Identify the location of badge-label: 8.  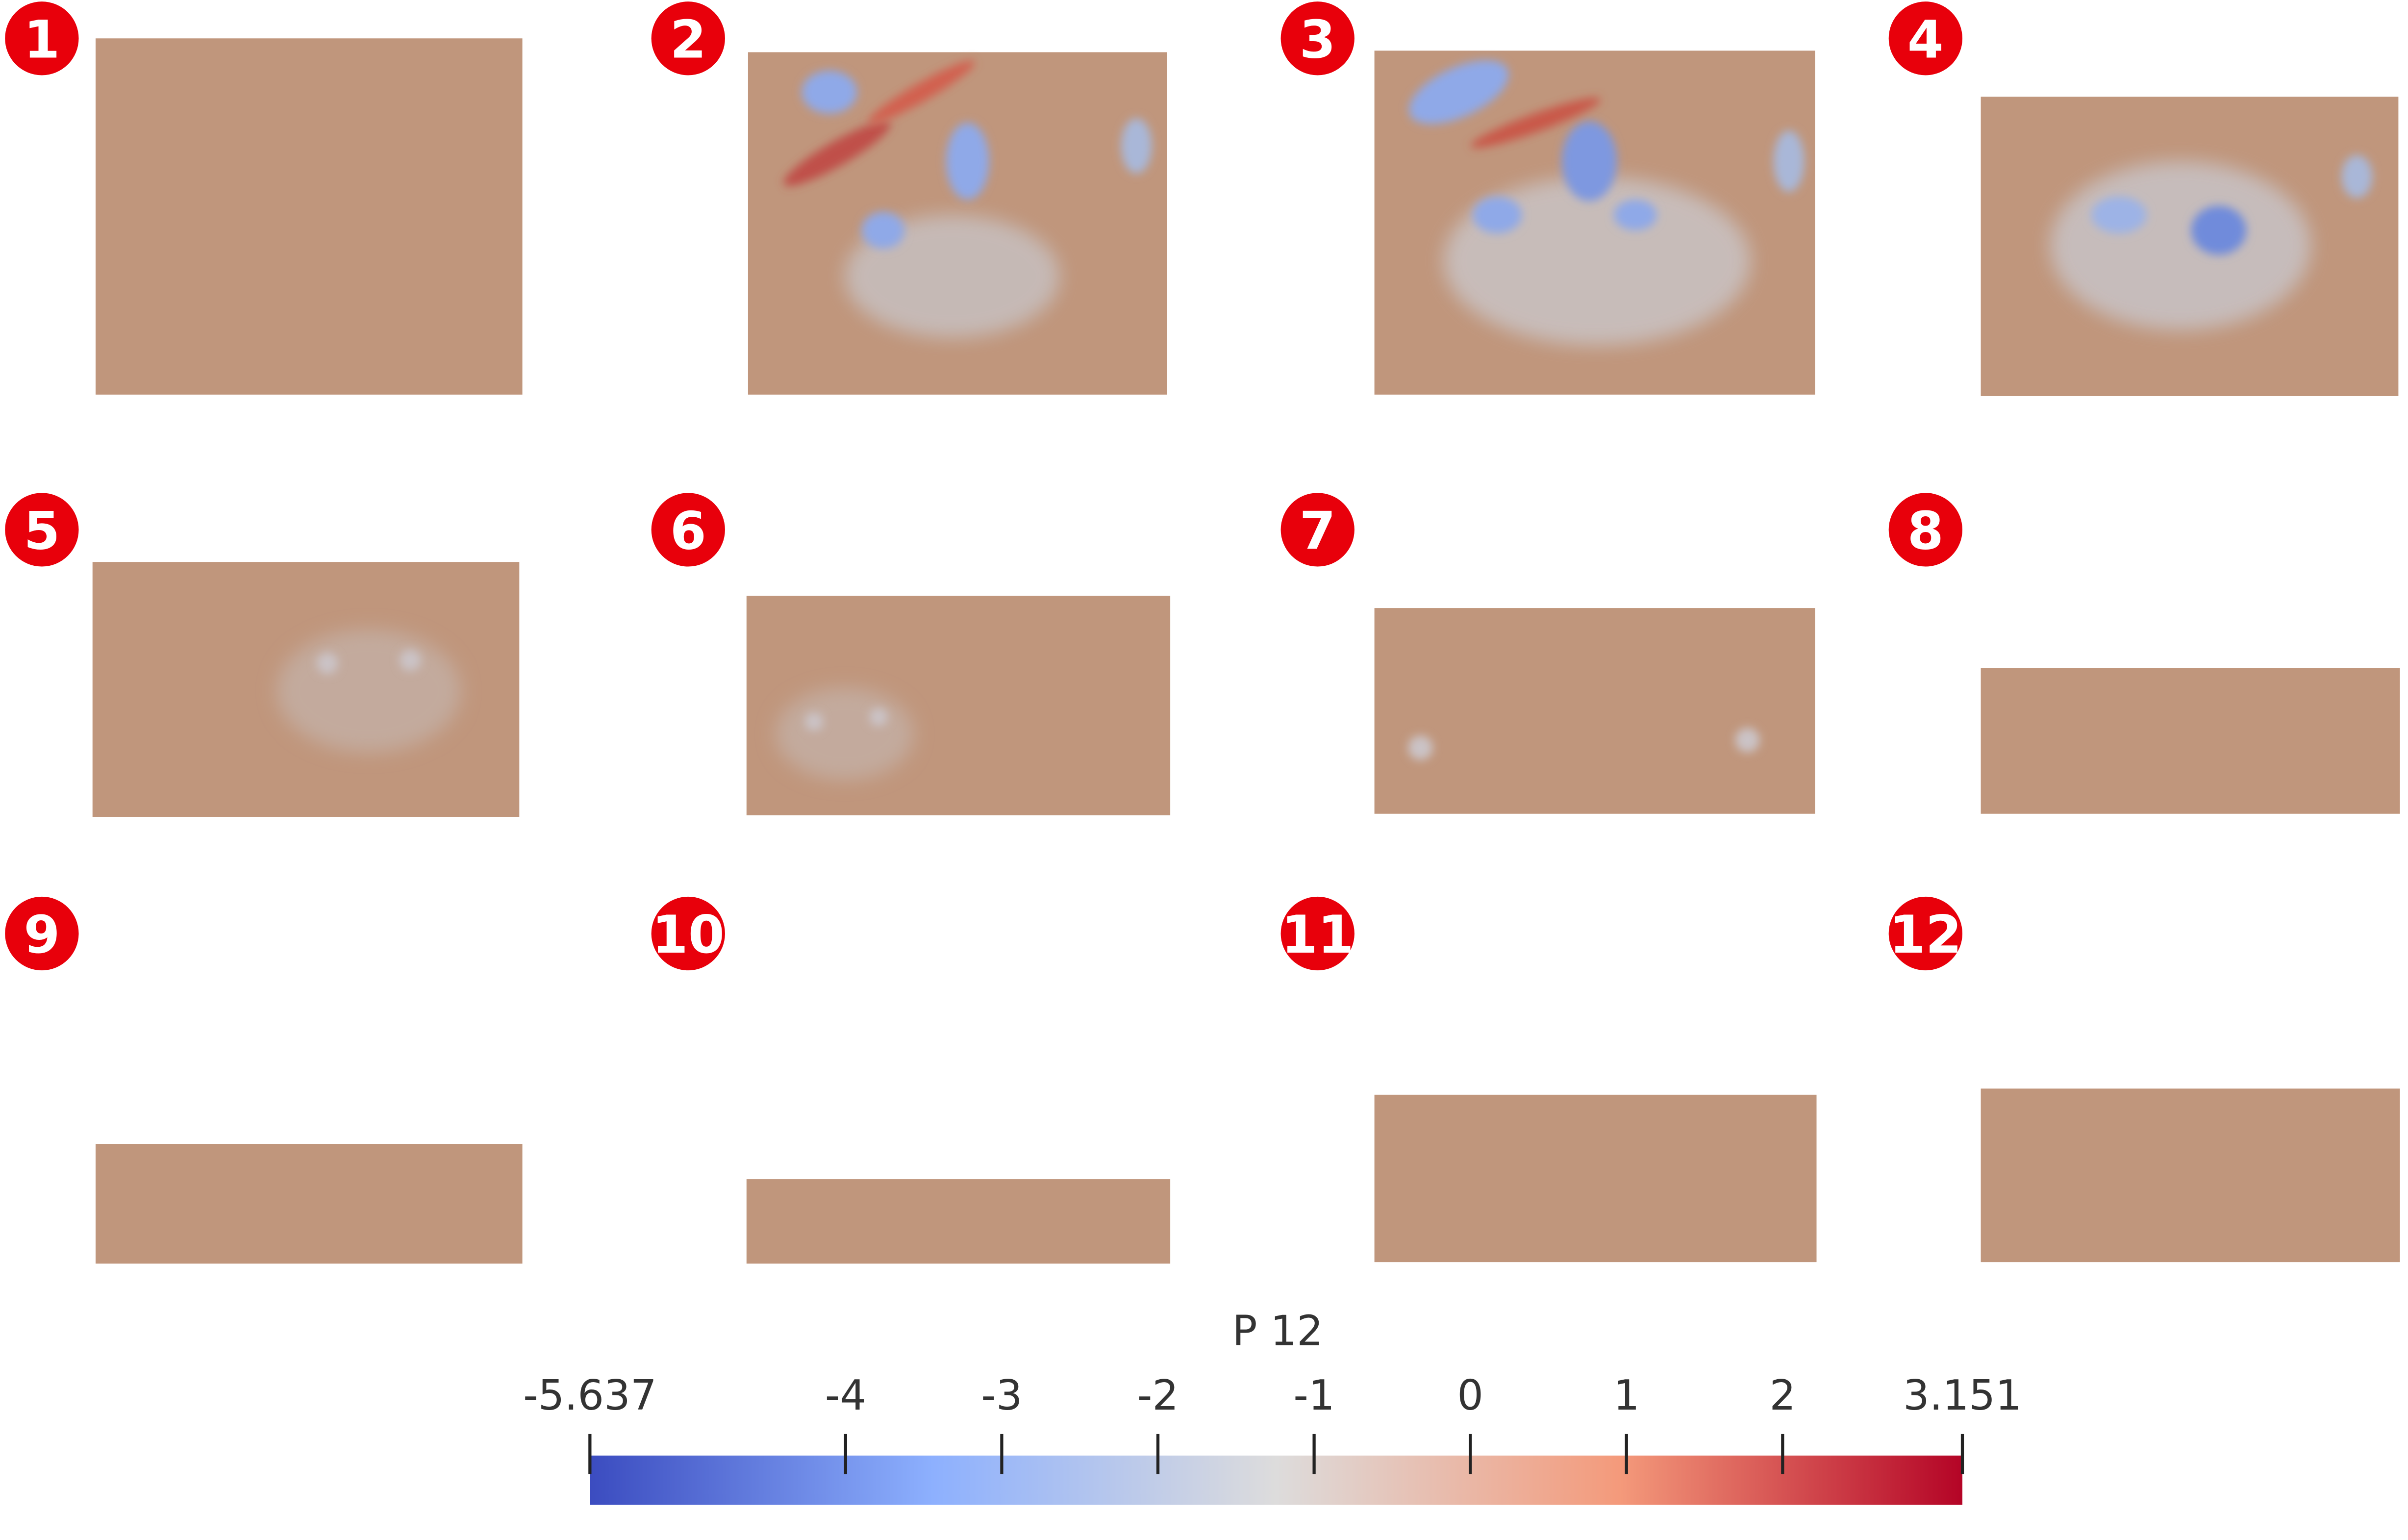
(1925, 531).